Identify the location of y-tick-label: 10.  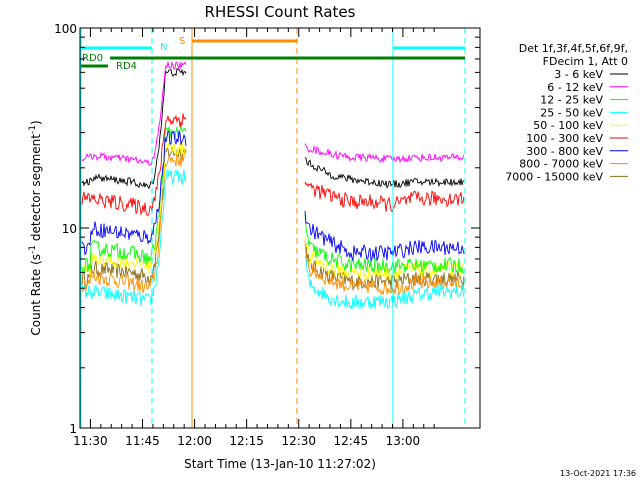
(69, 229).